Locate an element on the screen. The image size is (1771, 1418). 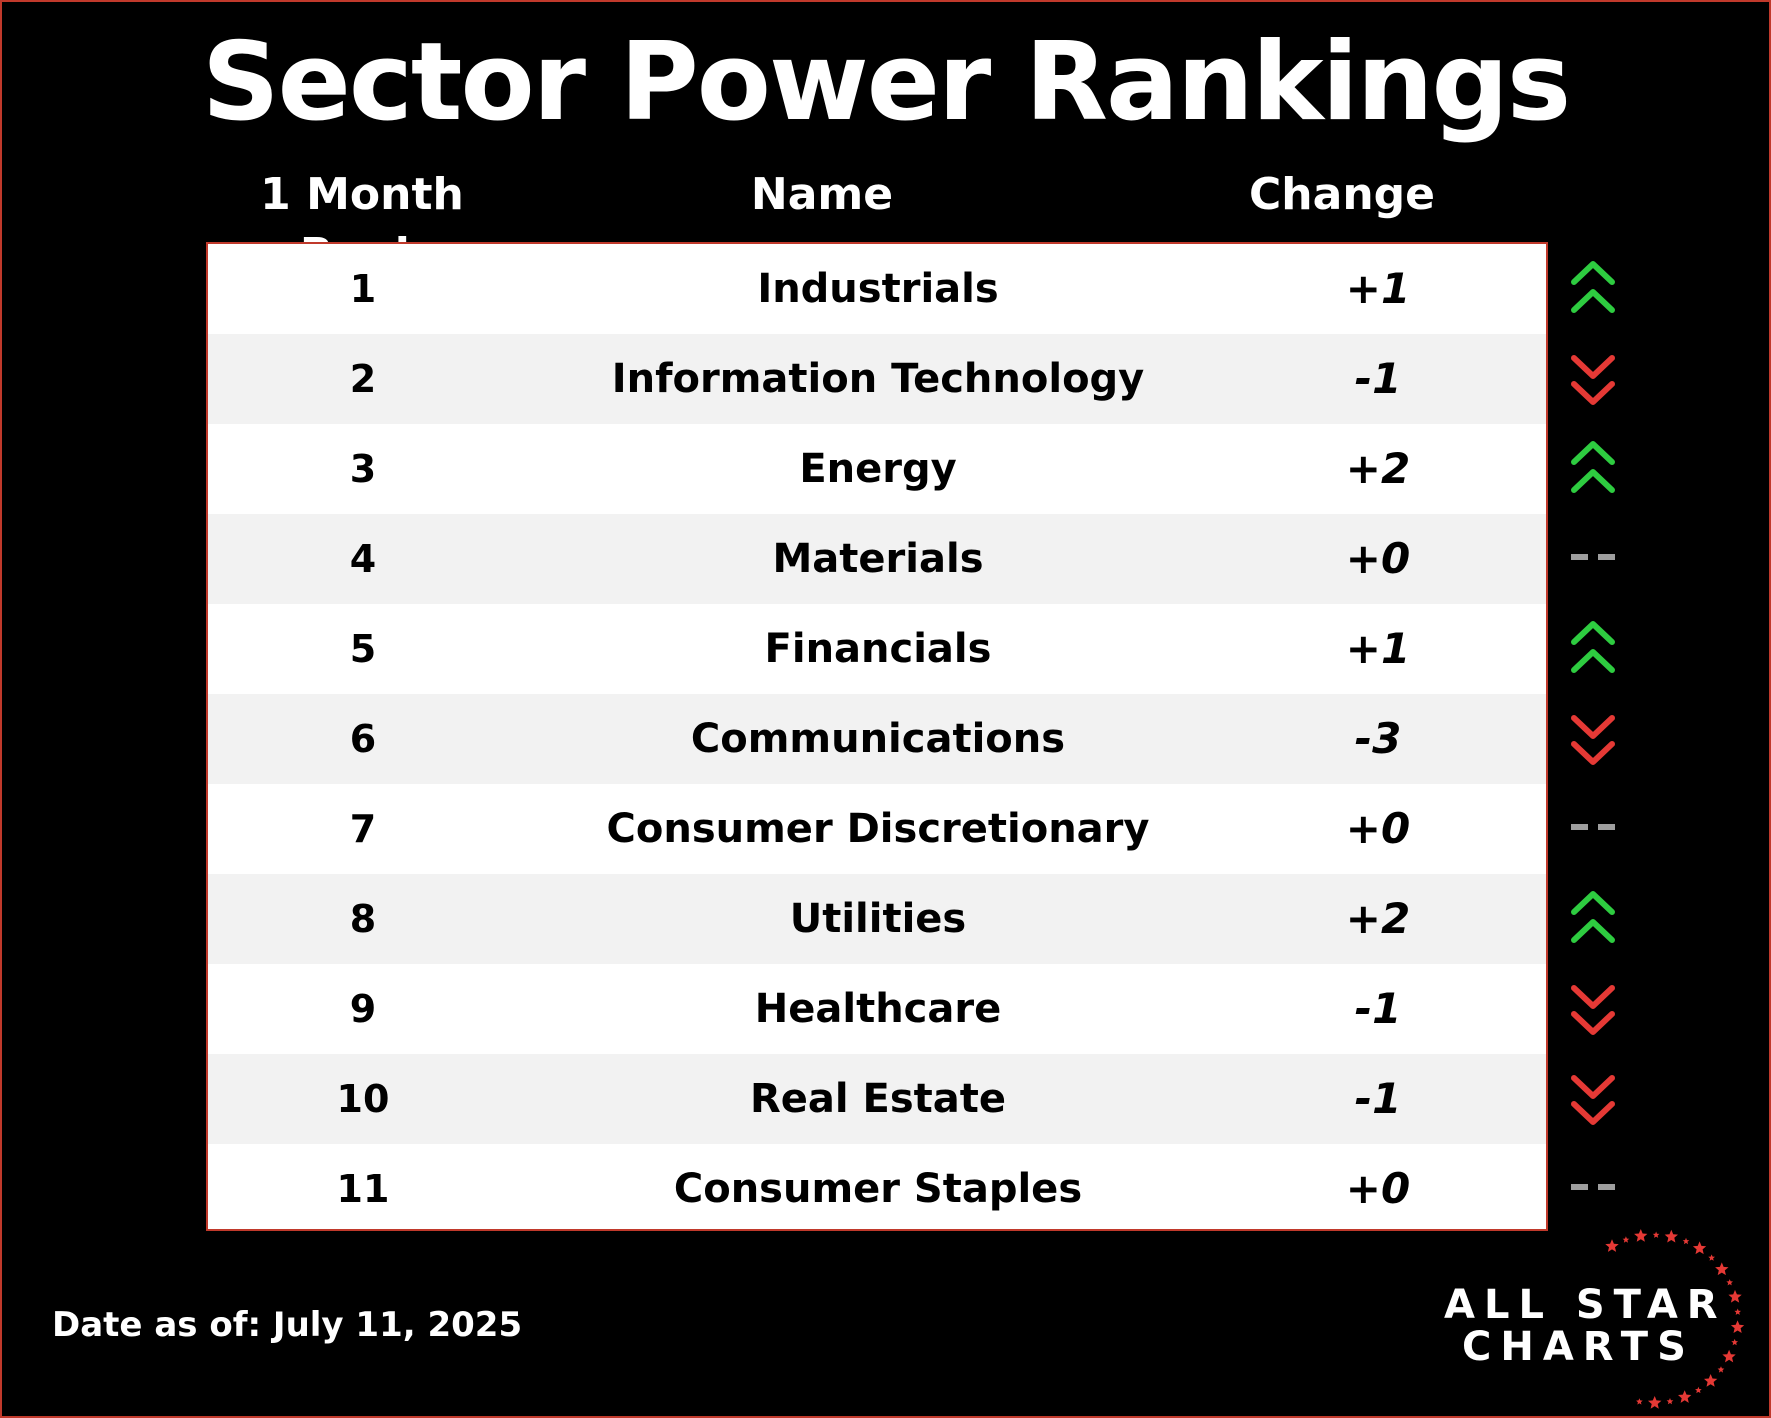
date-label: Date as of: July 11, 2025 is located at coordinates (287, 1325).